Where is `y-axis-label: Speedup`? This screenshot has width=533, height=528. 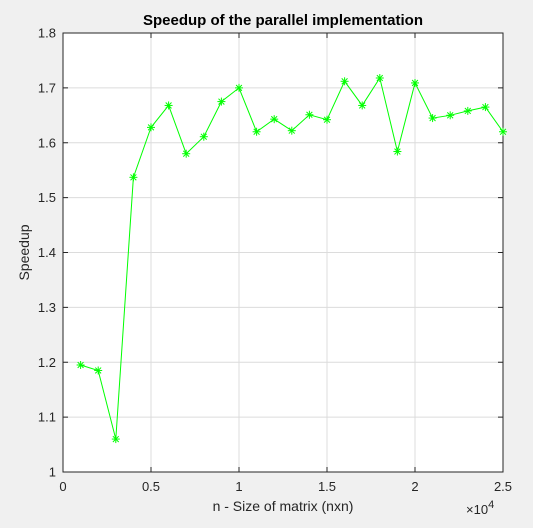
y-axis-label: Speedup is located at coordinates (24, 252).